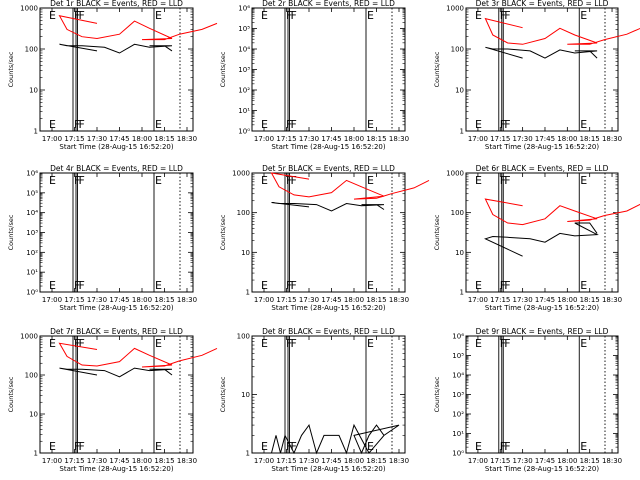 The image size is (640, 480). I want to click on panel-4-xtick-label: 17:15, so click(74, 300).